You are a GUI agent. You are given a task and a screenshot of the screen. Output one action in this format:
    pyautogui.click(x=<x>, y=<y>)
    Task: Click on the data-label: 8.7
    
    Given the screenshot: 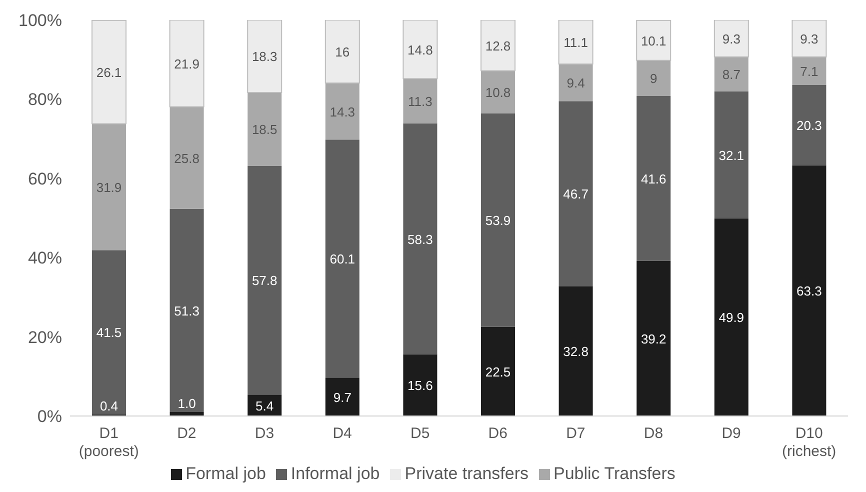 What is the action you would take?
    pyautogui.click(x=731, y=74)
    